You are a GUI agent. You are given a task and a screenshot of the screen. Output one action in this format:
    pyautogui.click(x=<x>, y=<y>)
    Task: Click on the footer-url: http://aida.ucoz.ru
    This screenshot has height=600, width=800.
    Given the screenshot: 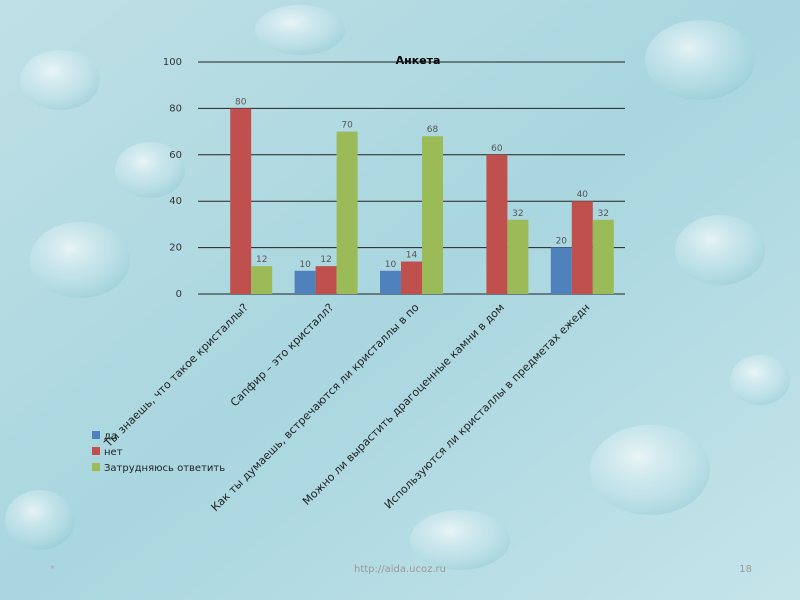 What is the action you would take?
    pyautogui.click(x=400, y=569)
    